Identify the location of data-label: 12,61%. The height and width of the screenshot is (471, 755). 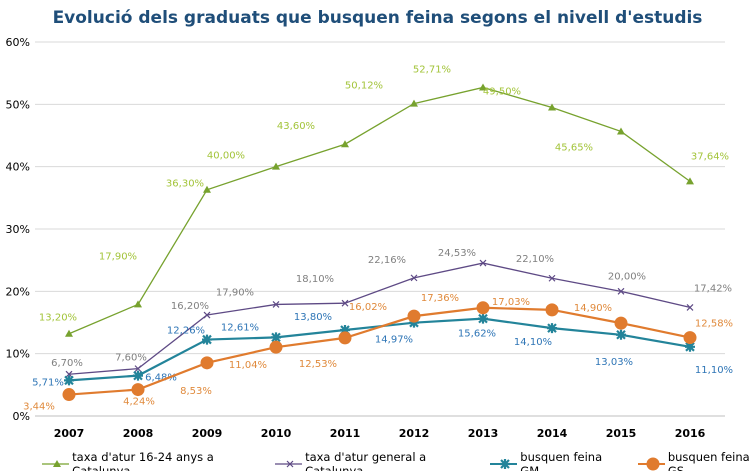
(240, 327).